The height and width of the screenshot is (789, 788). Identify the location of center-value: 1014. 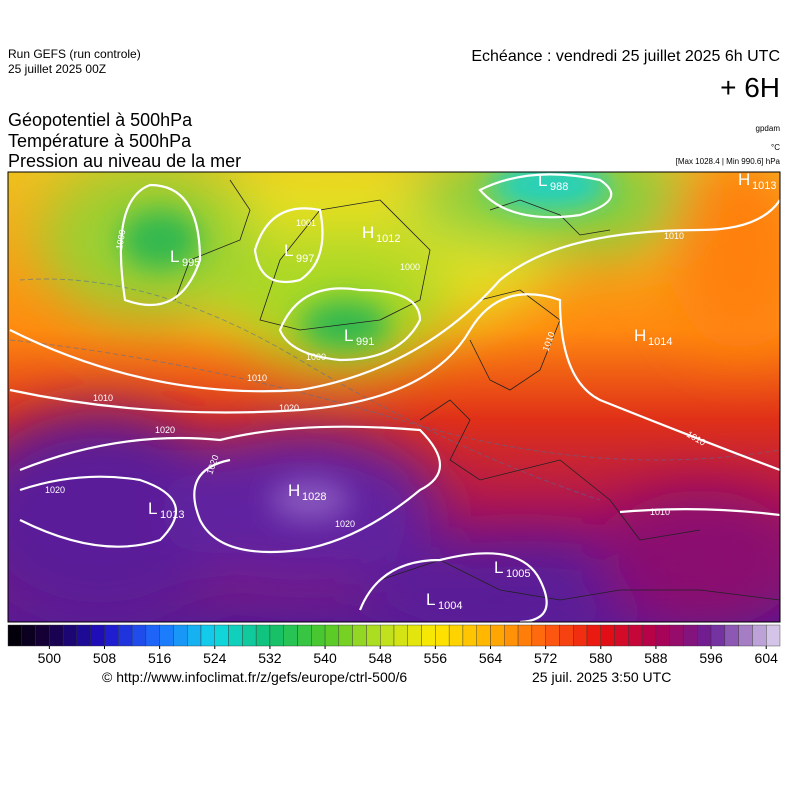
(660, 342).